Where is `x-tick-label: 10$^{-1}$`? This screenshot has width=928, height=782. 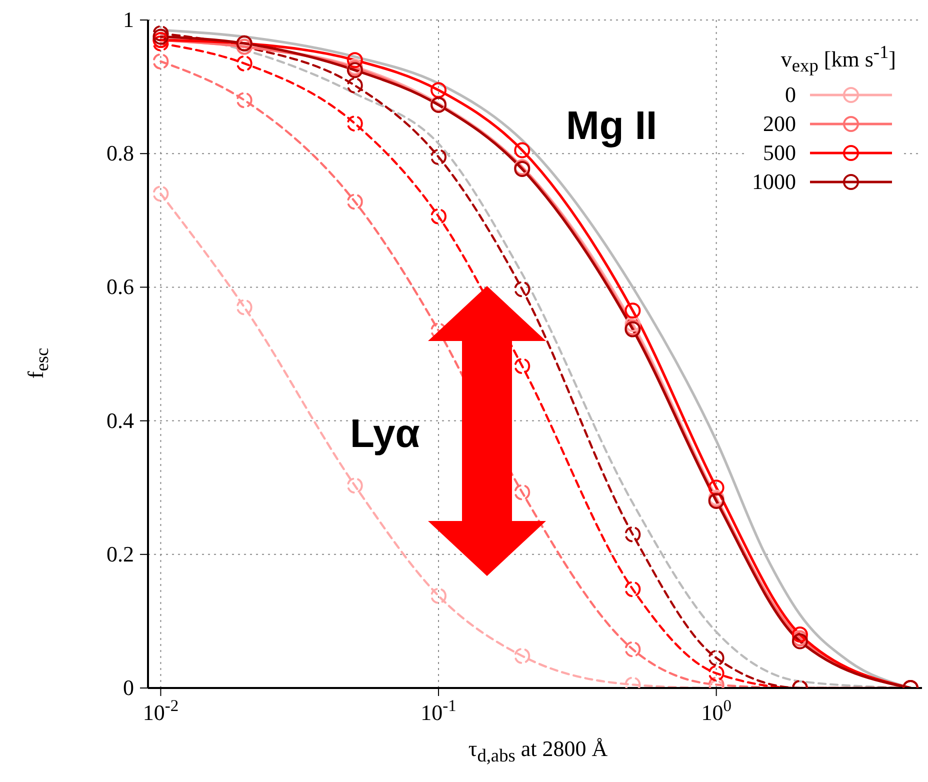
x-tick-label: 10$^{-1}$ is located at coordinates (438, 710).